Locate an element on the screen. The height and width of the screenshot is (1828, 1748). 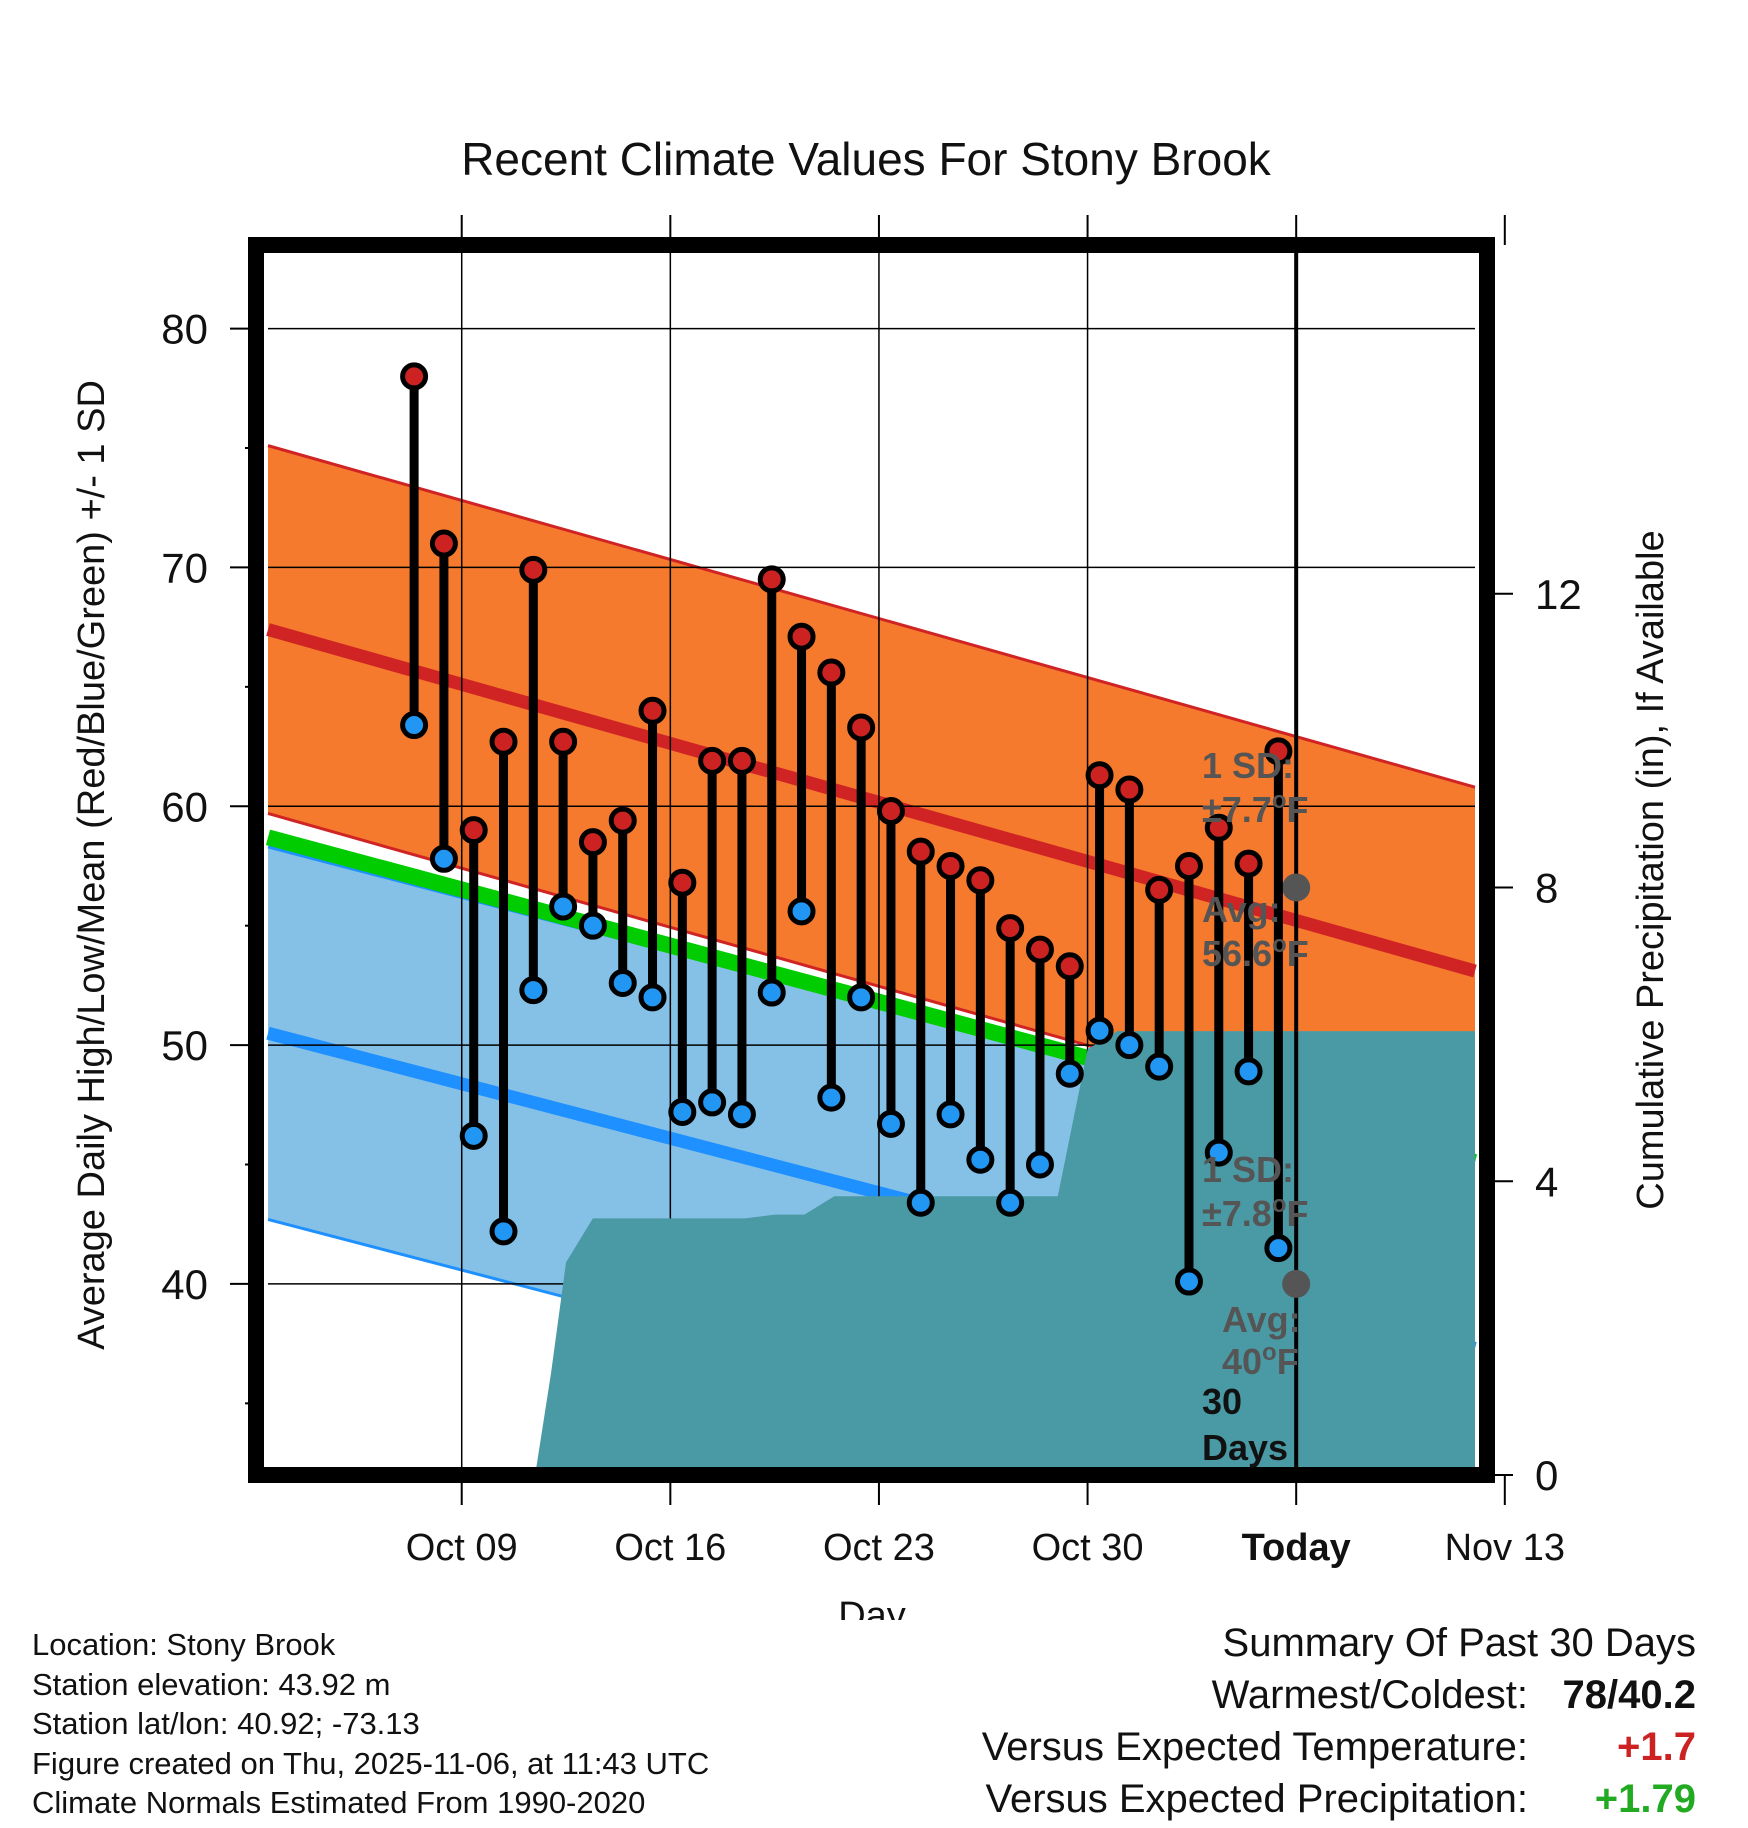
low-avg-value-text: 40oF is located at coordinates (1260, 1360).